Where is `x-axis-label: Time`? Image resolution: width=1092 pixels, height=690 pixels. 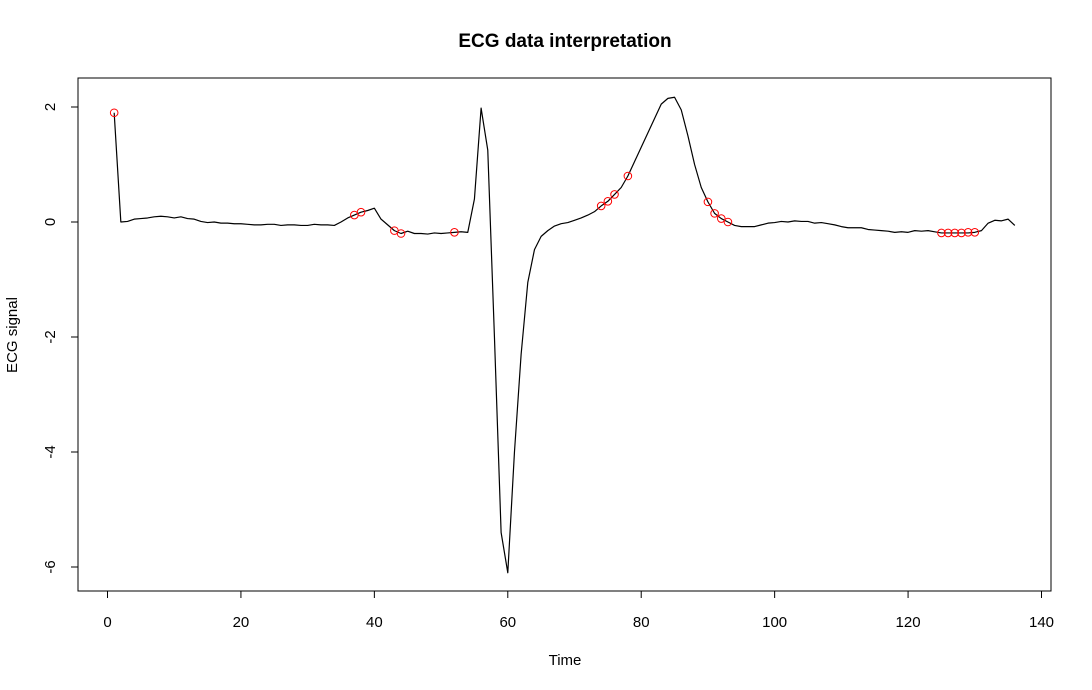
x-axis-label: Time is located at coordinates (565, 660).